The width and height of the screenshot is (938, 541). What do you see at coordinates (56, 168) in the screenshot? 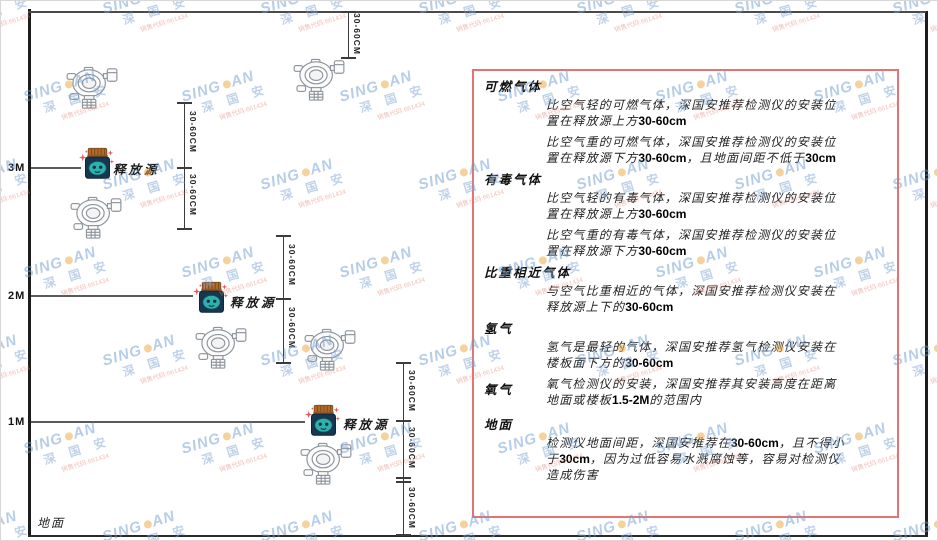
I see `height-line-3m` at bounding box center [56, 168].